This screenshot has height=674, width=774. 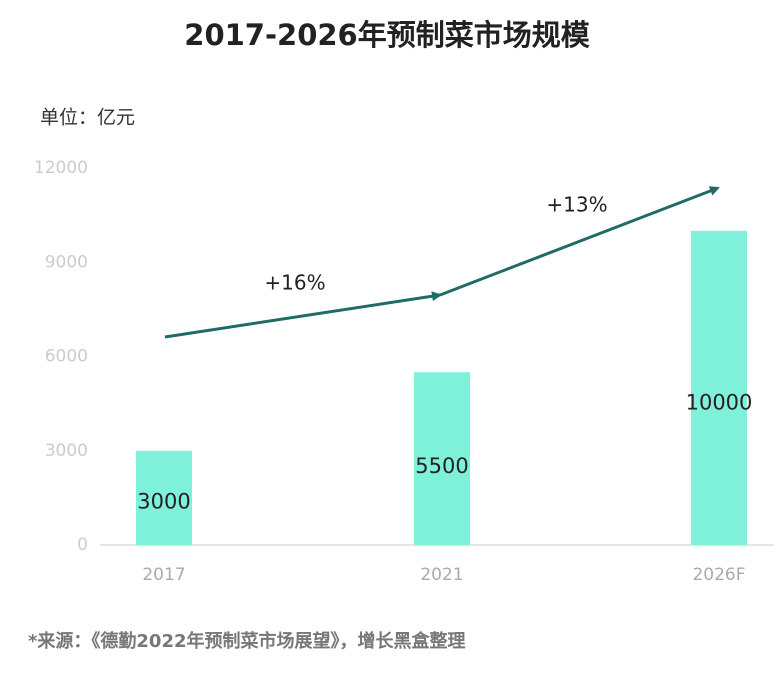 I want to click on source-note: *来源：《德勤2022年预制菜市场展望》，增长黑盒整理, so click(x=247, y=641).